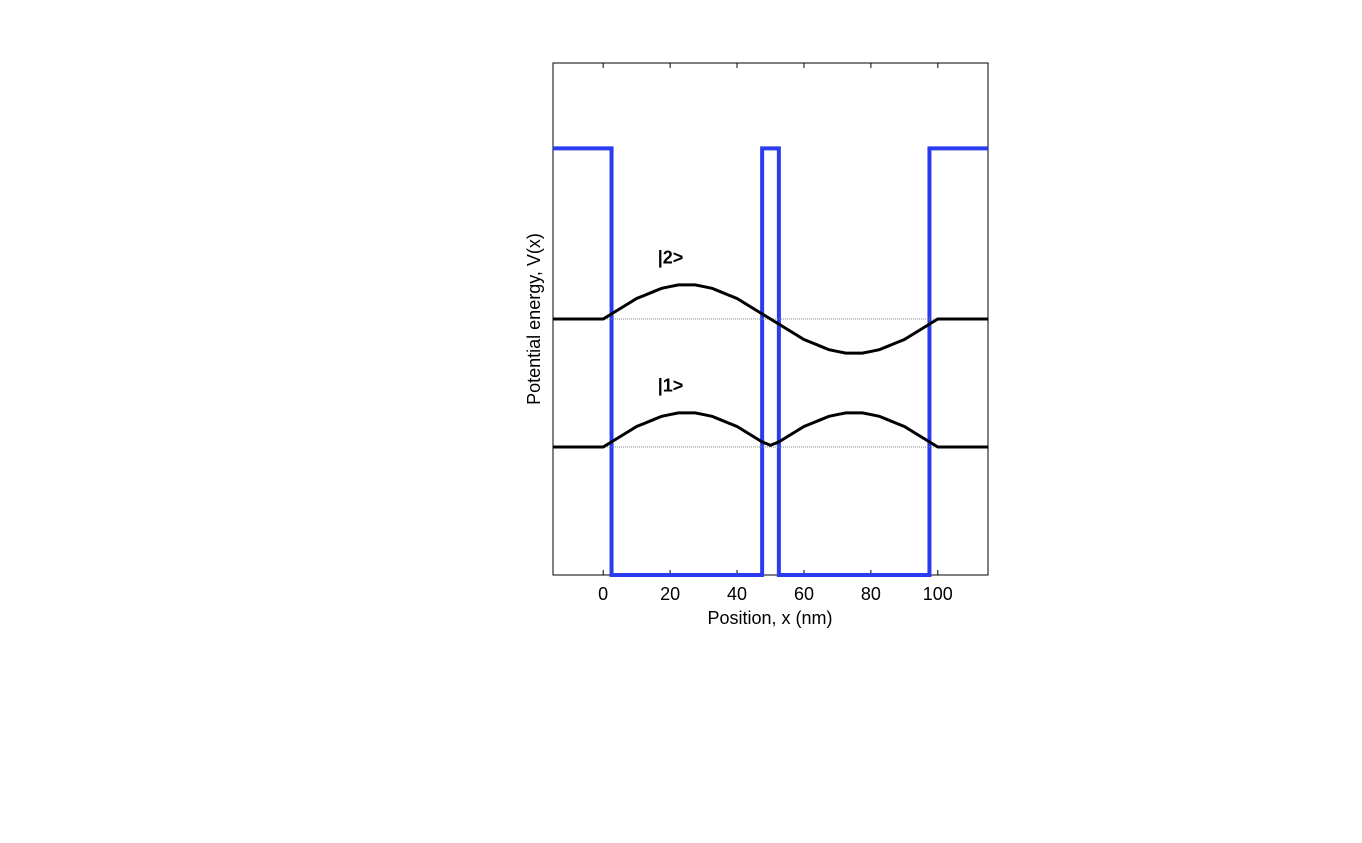 The width and height of the screenshot is (1362, 843). Describe the element at coordinates (671, 386) in the screenshot. I see `state-label: |1>` at that location.